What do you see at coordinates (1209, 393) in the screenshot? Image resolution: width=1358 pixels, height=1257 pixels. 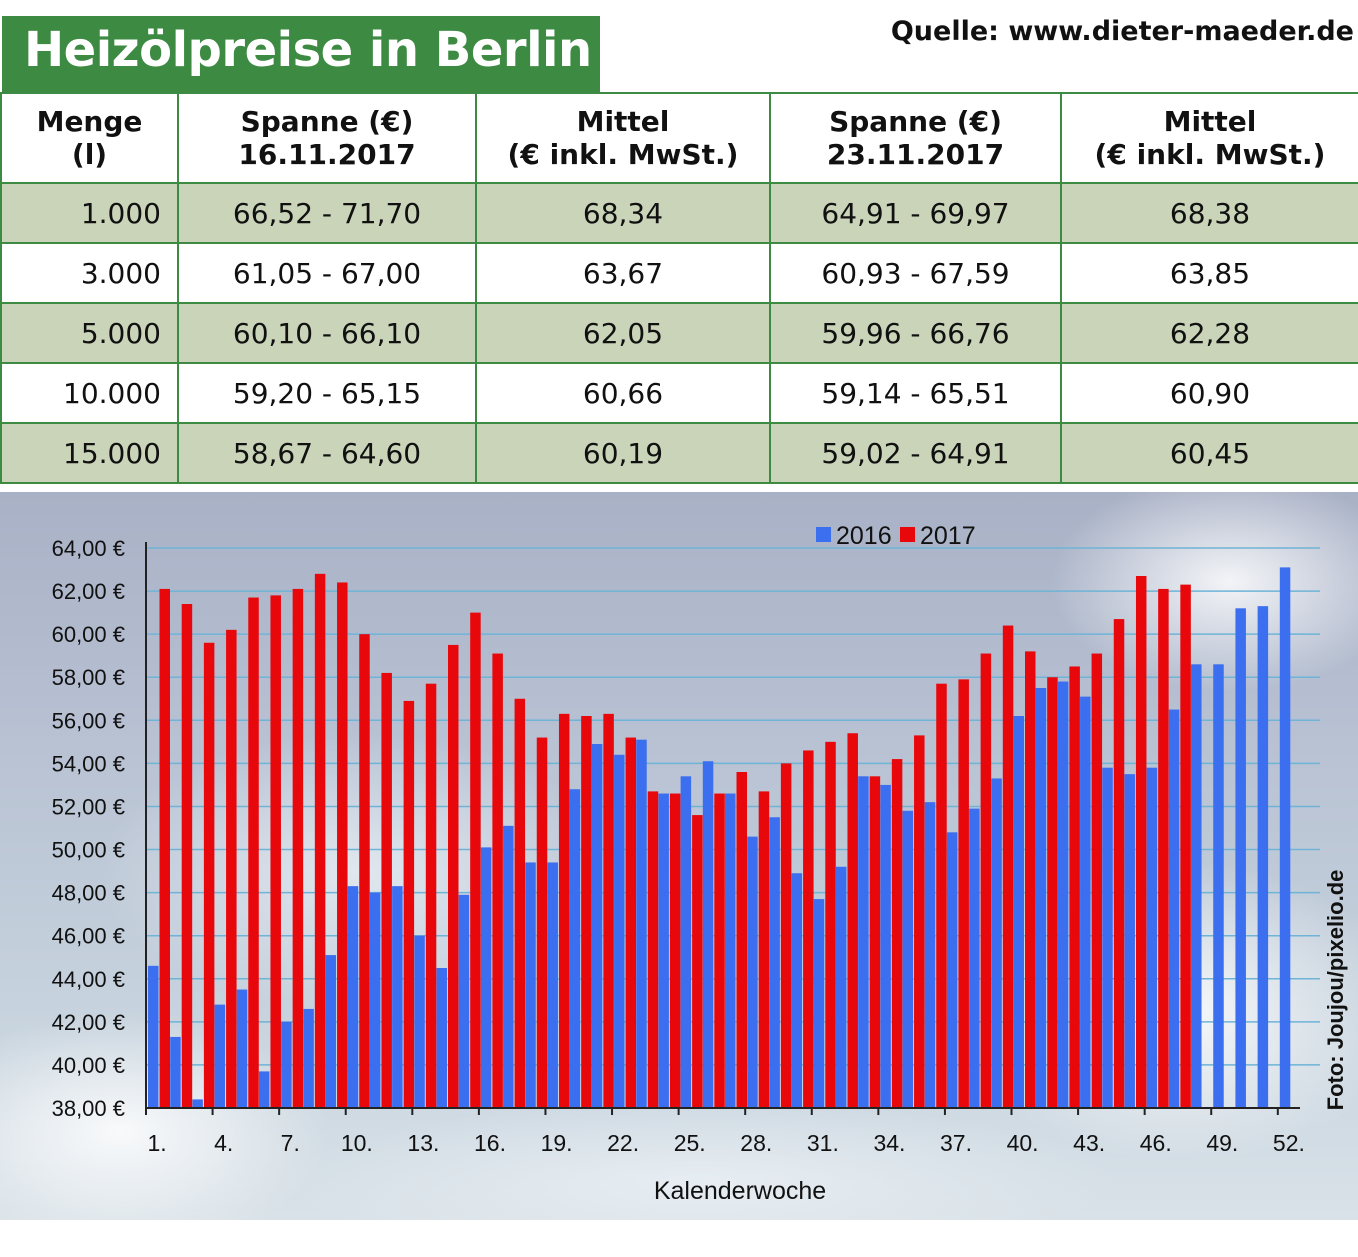 I see `cell-mittel-23-11: 60,90` at bounding box center [1209, 393].